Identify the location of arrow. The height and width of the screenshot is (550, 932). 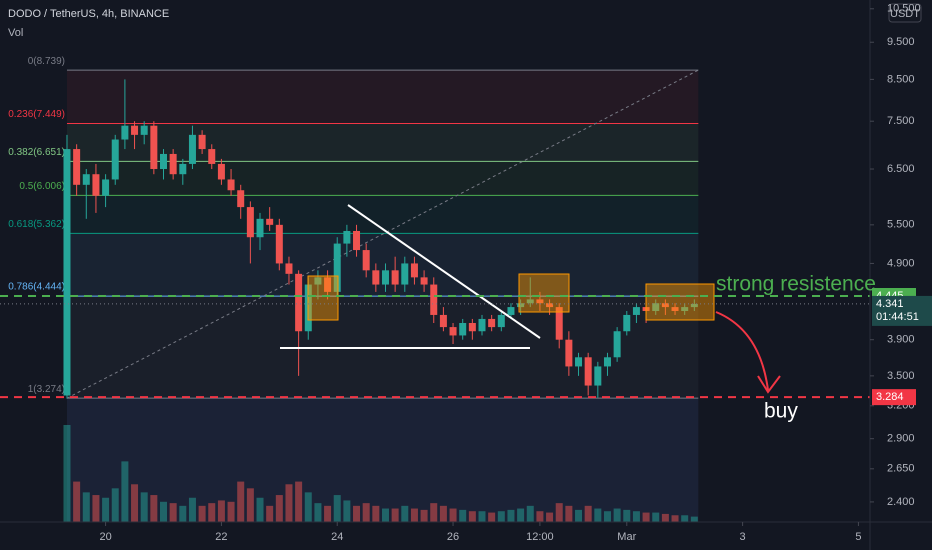
(742, 351).